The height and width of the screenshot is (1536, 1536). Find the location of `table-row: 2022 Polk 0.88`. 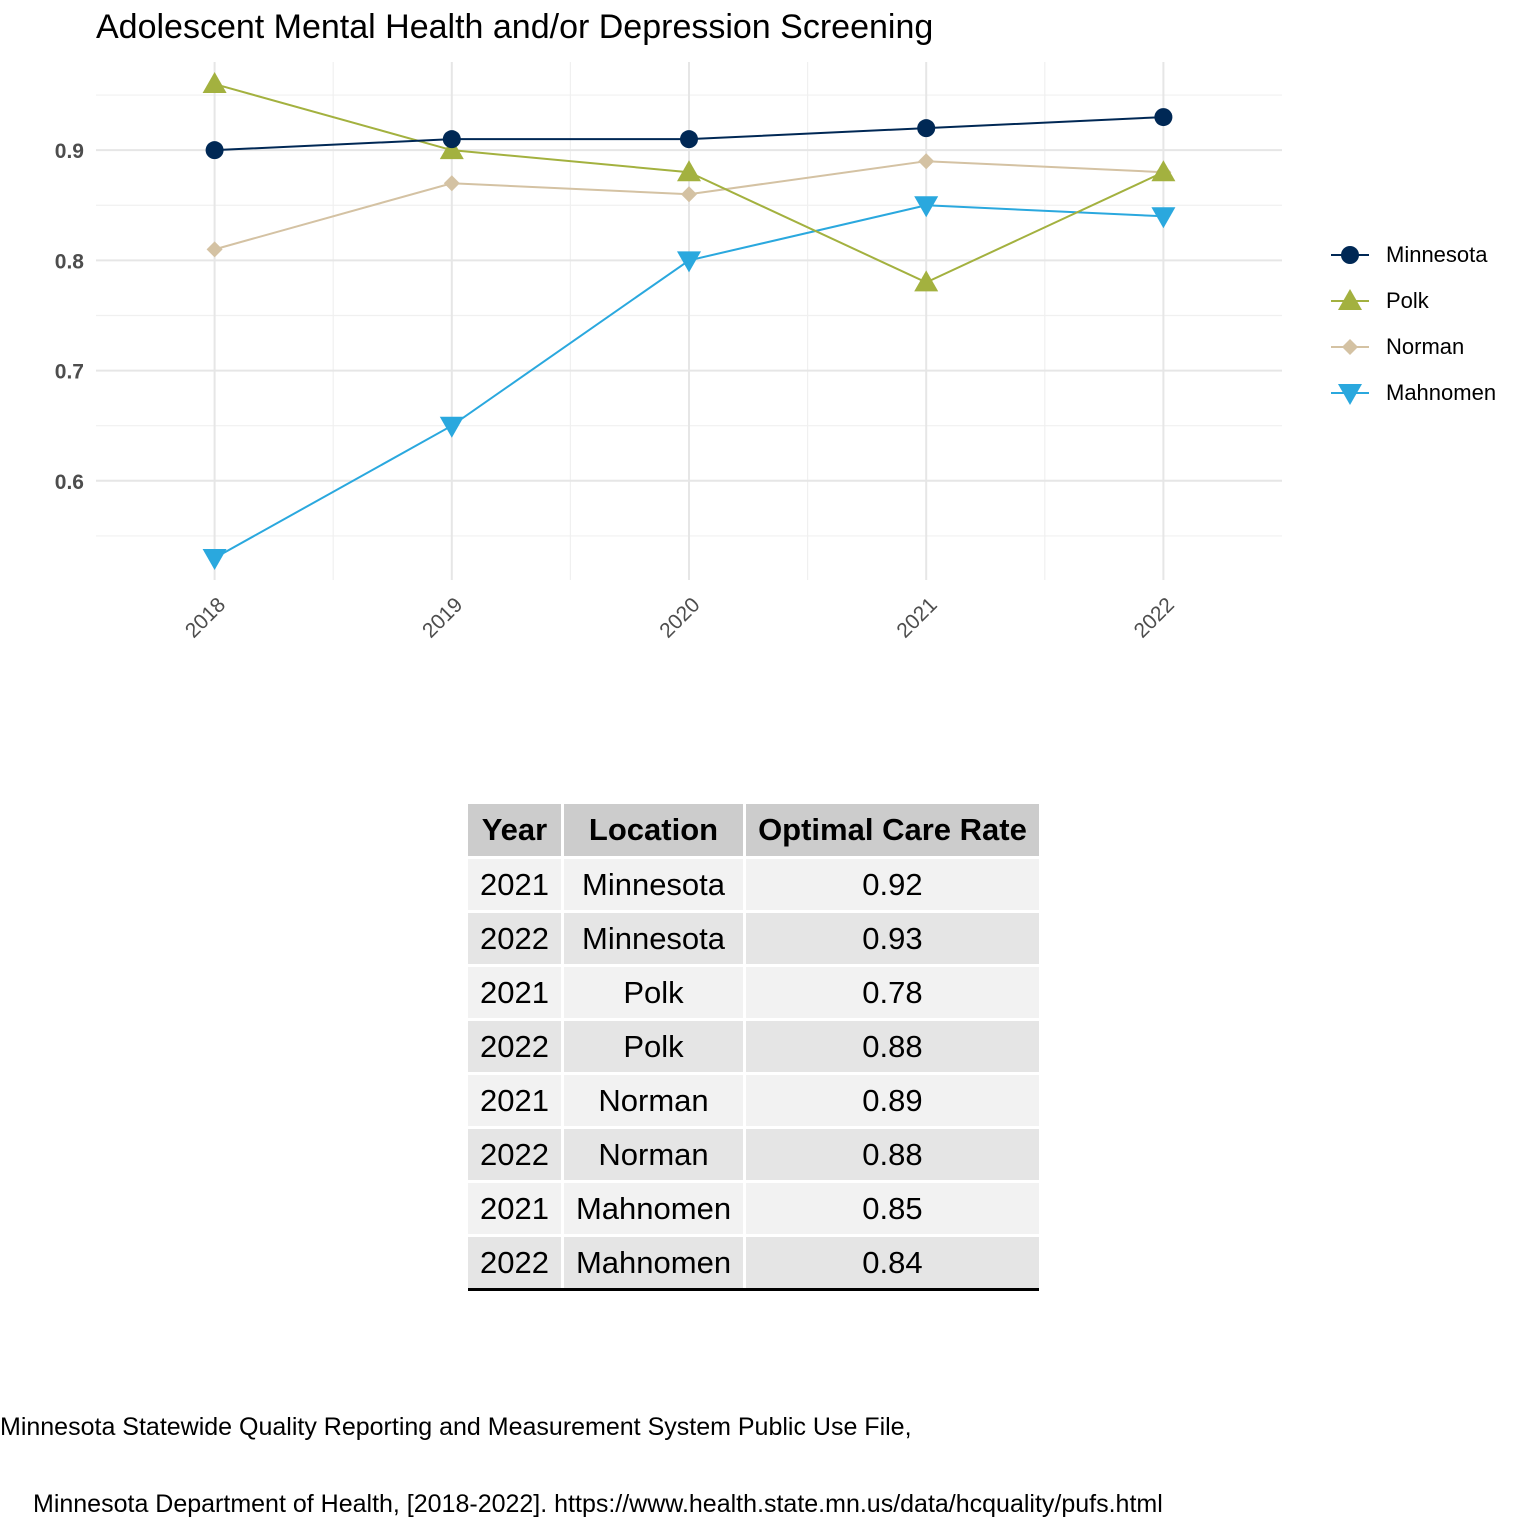

table-row: 2022 Polk 0.88 is located at coordinates (753, 1047).